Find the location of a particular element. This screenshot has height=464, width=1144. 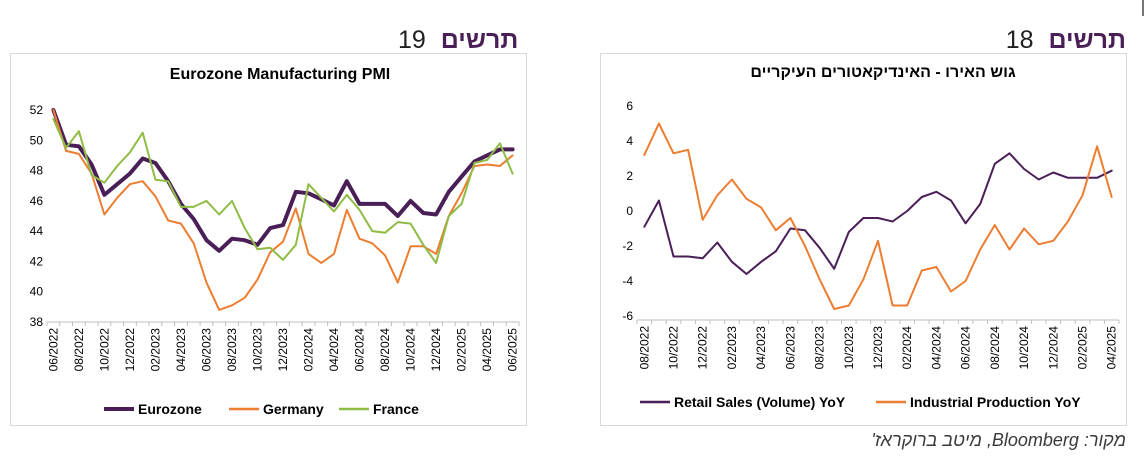

x-tick-label: 12/2022 is located at coordinates (703, 348).